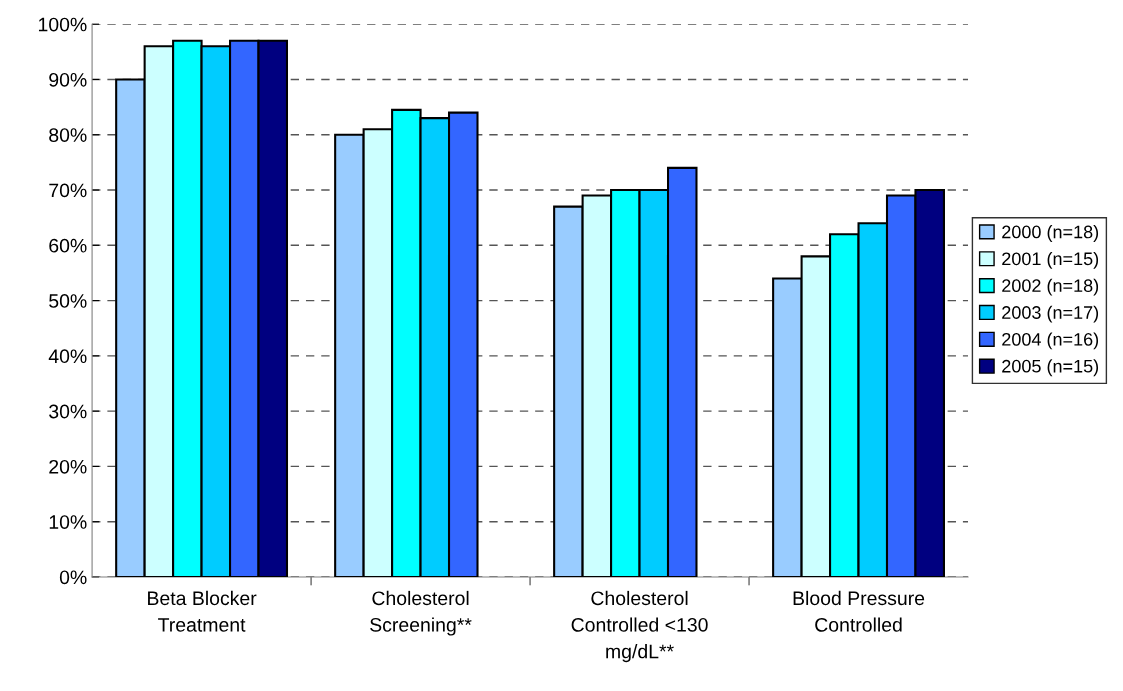 This screenshot has height=691, width=1123. Describe the element at coordinates (68, 79) in the screenshot. I see `y-tick-label: 90%` at that location.